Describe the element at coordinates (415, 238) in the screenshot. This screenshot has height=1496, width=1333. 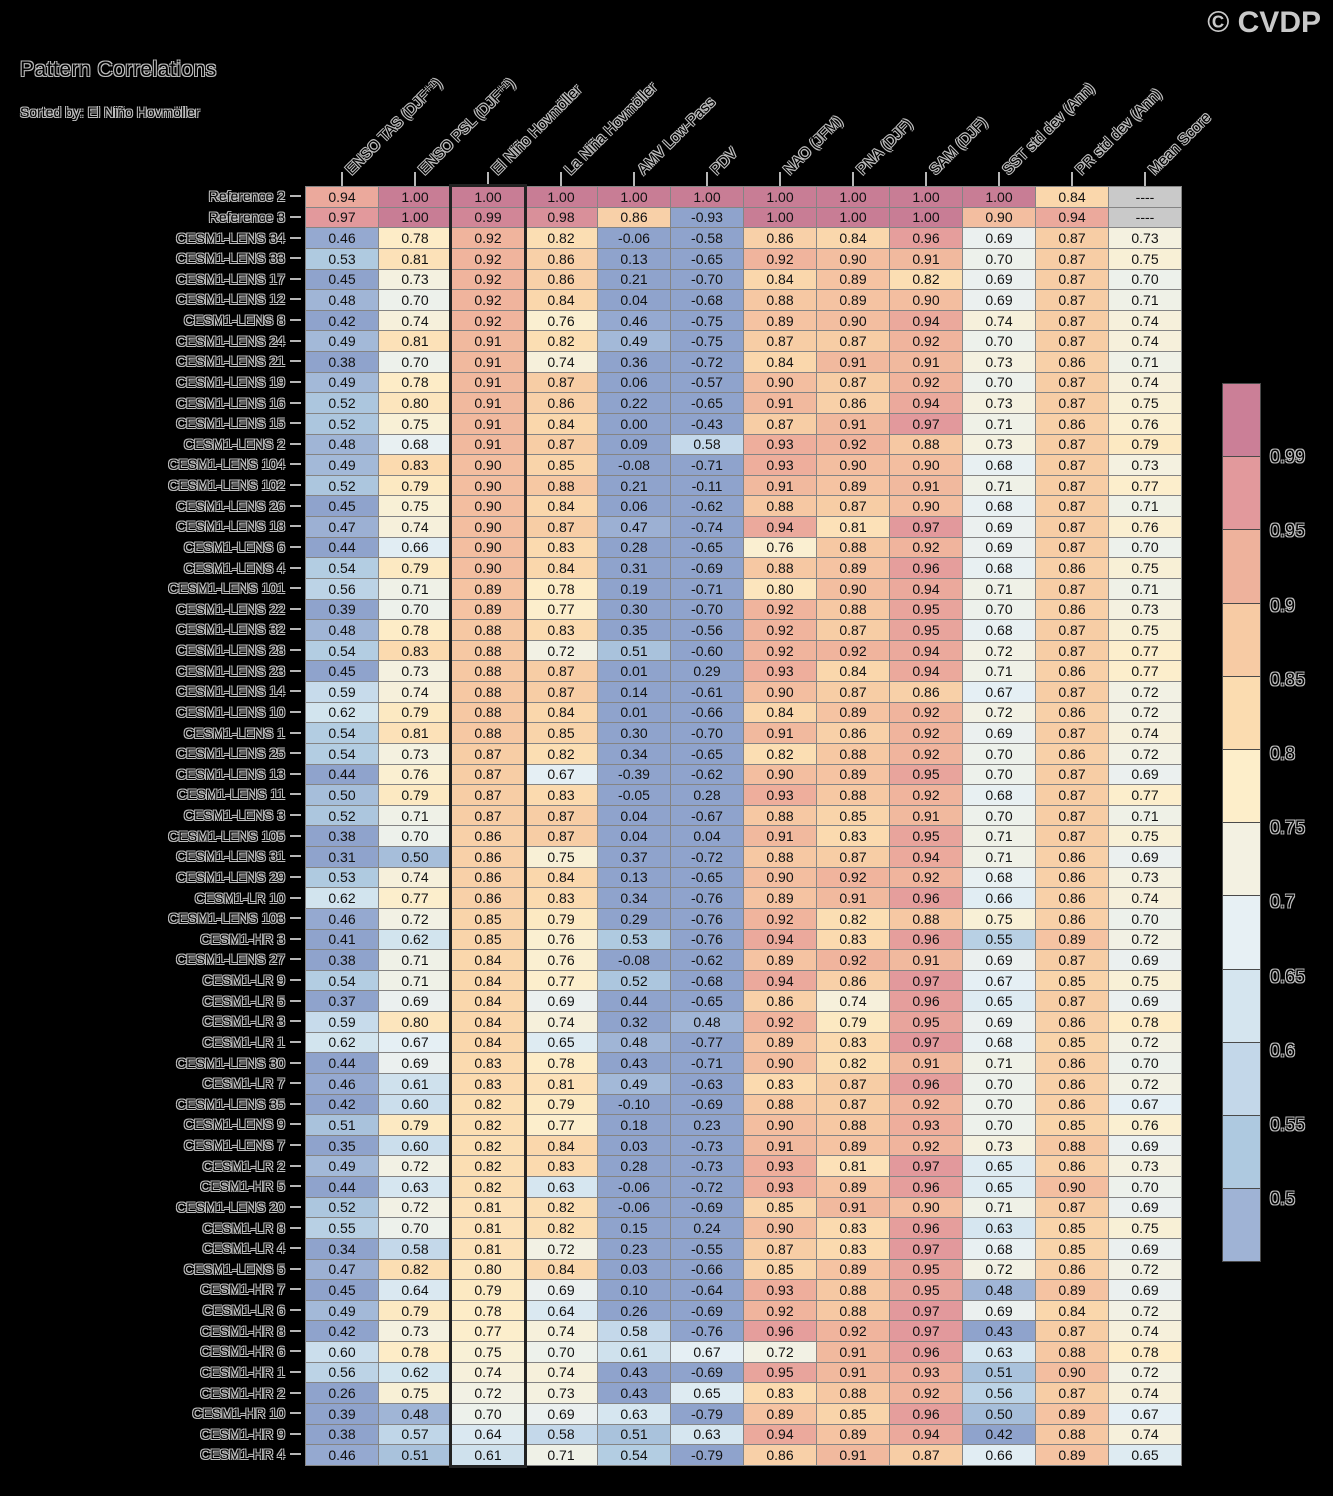
I see `heatmap-cell: 0.78` at that location.